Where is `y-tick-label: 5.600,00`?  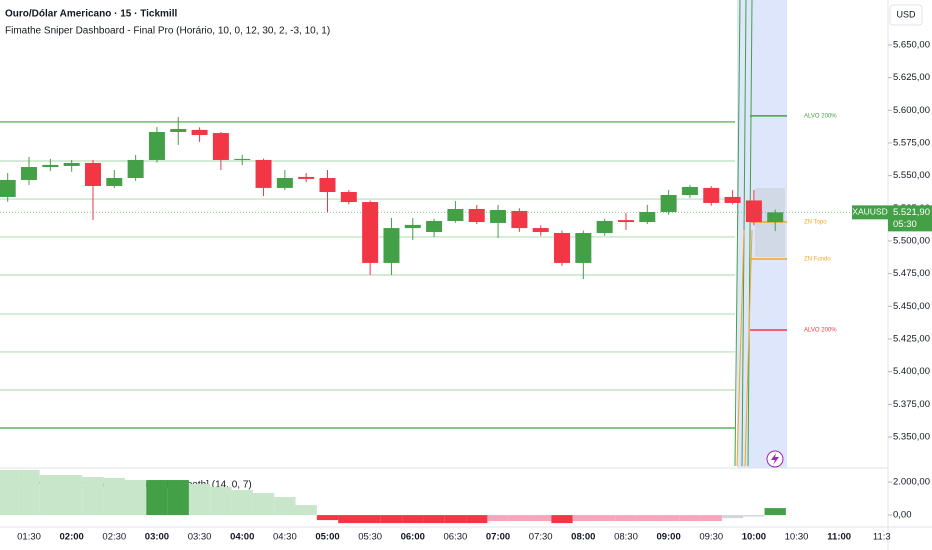 y-tick-label: 5.600,00 is located at coordinates (911, 110).